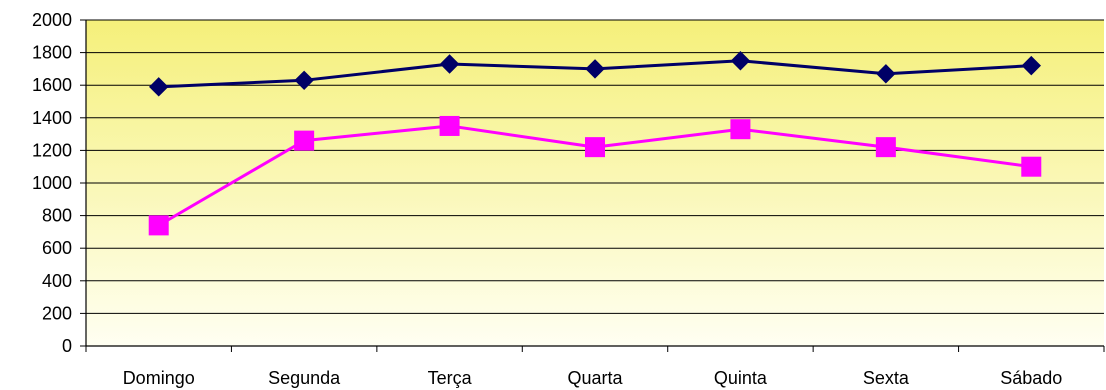 The height and width of the screenshot is (390, 1106). Describe the element at coordinates (57, 248) in the screenshot. I see `y-tick-label: 600` at that location.